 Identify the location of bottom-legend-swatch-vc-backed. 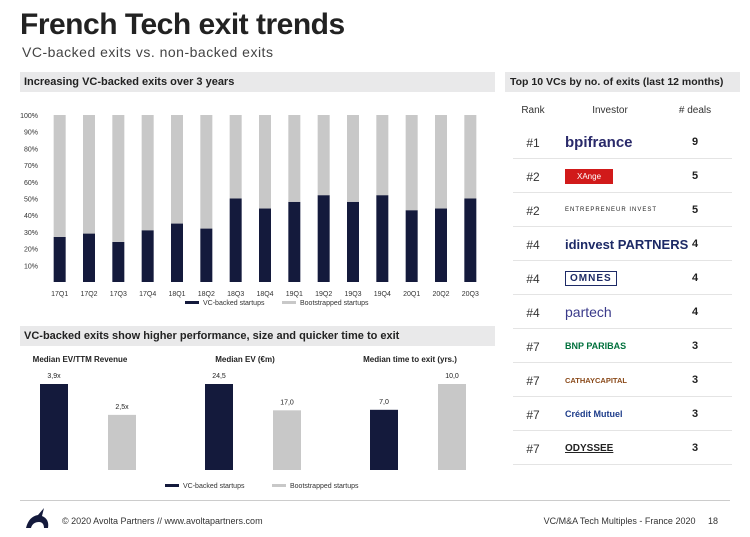
(172, 485).